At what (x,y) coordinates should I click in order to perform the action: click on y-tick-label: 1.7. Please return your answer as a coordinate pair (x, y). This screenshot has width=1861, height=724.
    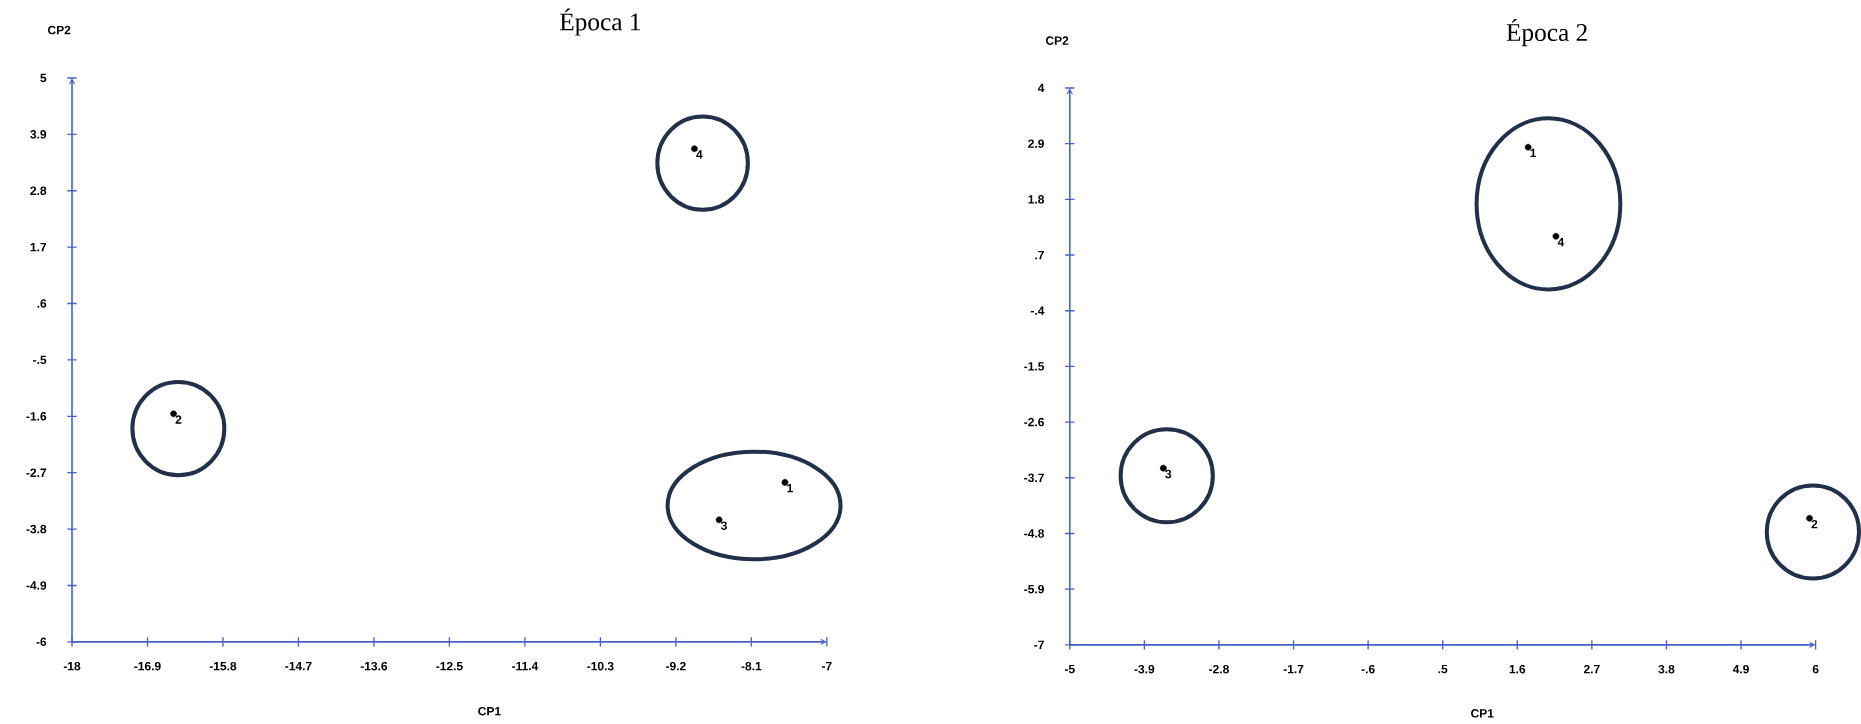
    Looking at the image, I should click on (38, 247).